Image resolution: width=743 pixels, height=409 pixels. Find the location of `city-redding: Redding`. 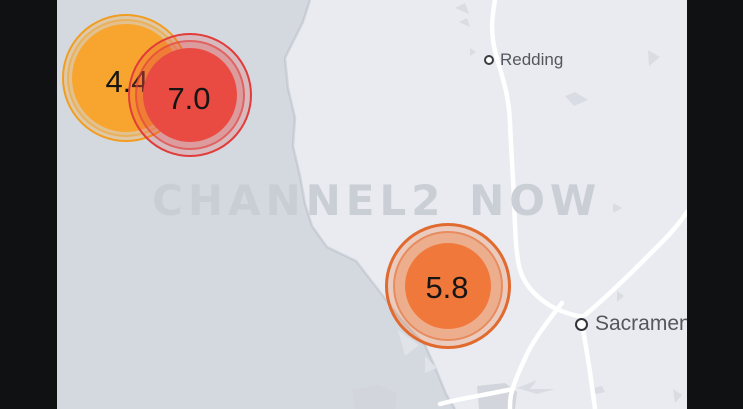

city-redding: Redding is located at coordinates (523, 60).